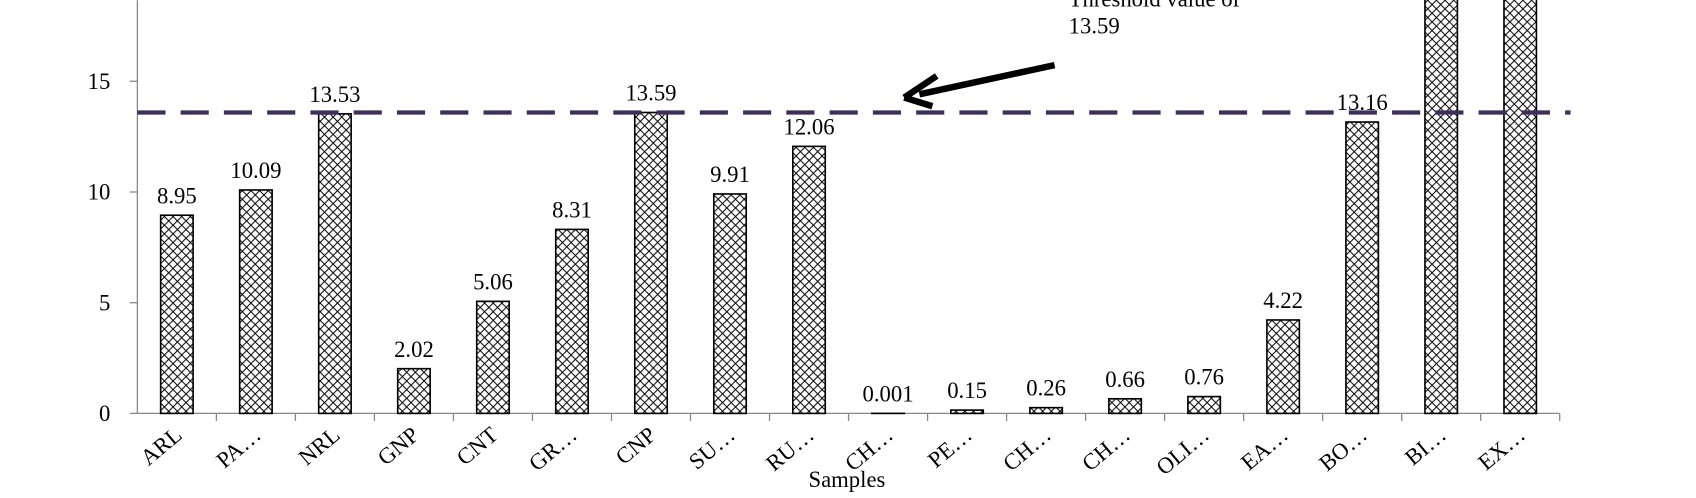  What do you see at coordinates (334, 94) in the screenshot?
I see `value-label: 13.53` at bounding box center [334, 94].